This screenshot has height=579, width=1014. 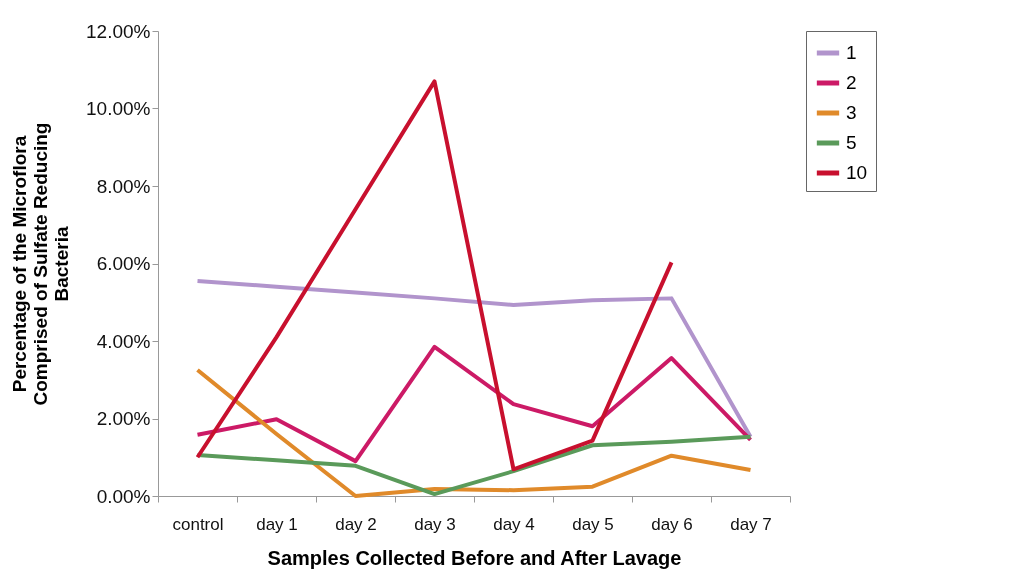 I want to click on x-tick-label: day 5, so click(x=593, y=524).